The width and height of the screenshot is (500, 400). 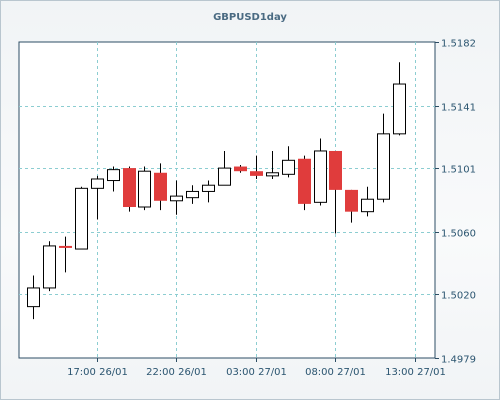 I want to click on chart-title: GBPUSD1day, so click(x=250, y=17).